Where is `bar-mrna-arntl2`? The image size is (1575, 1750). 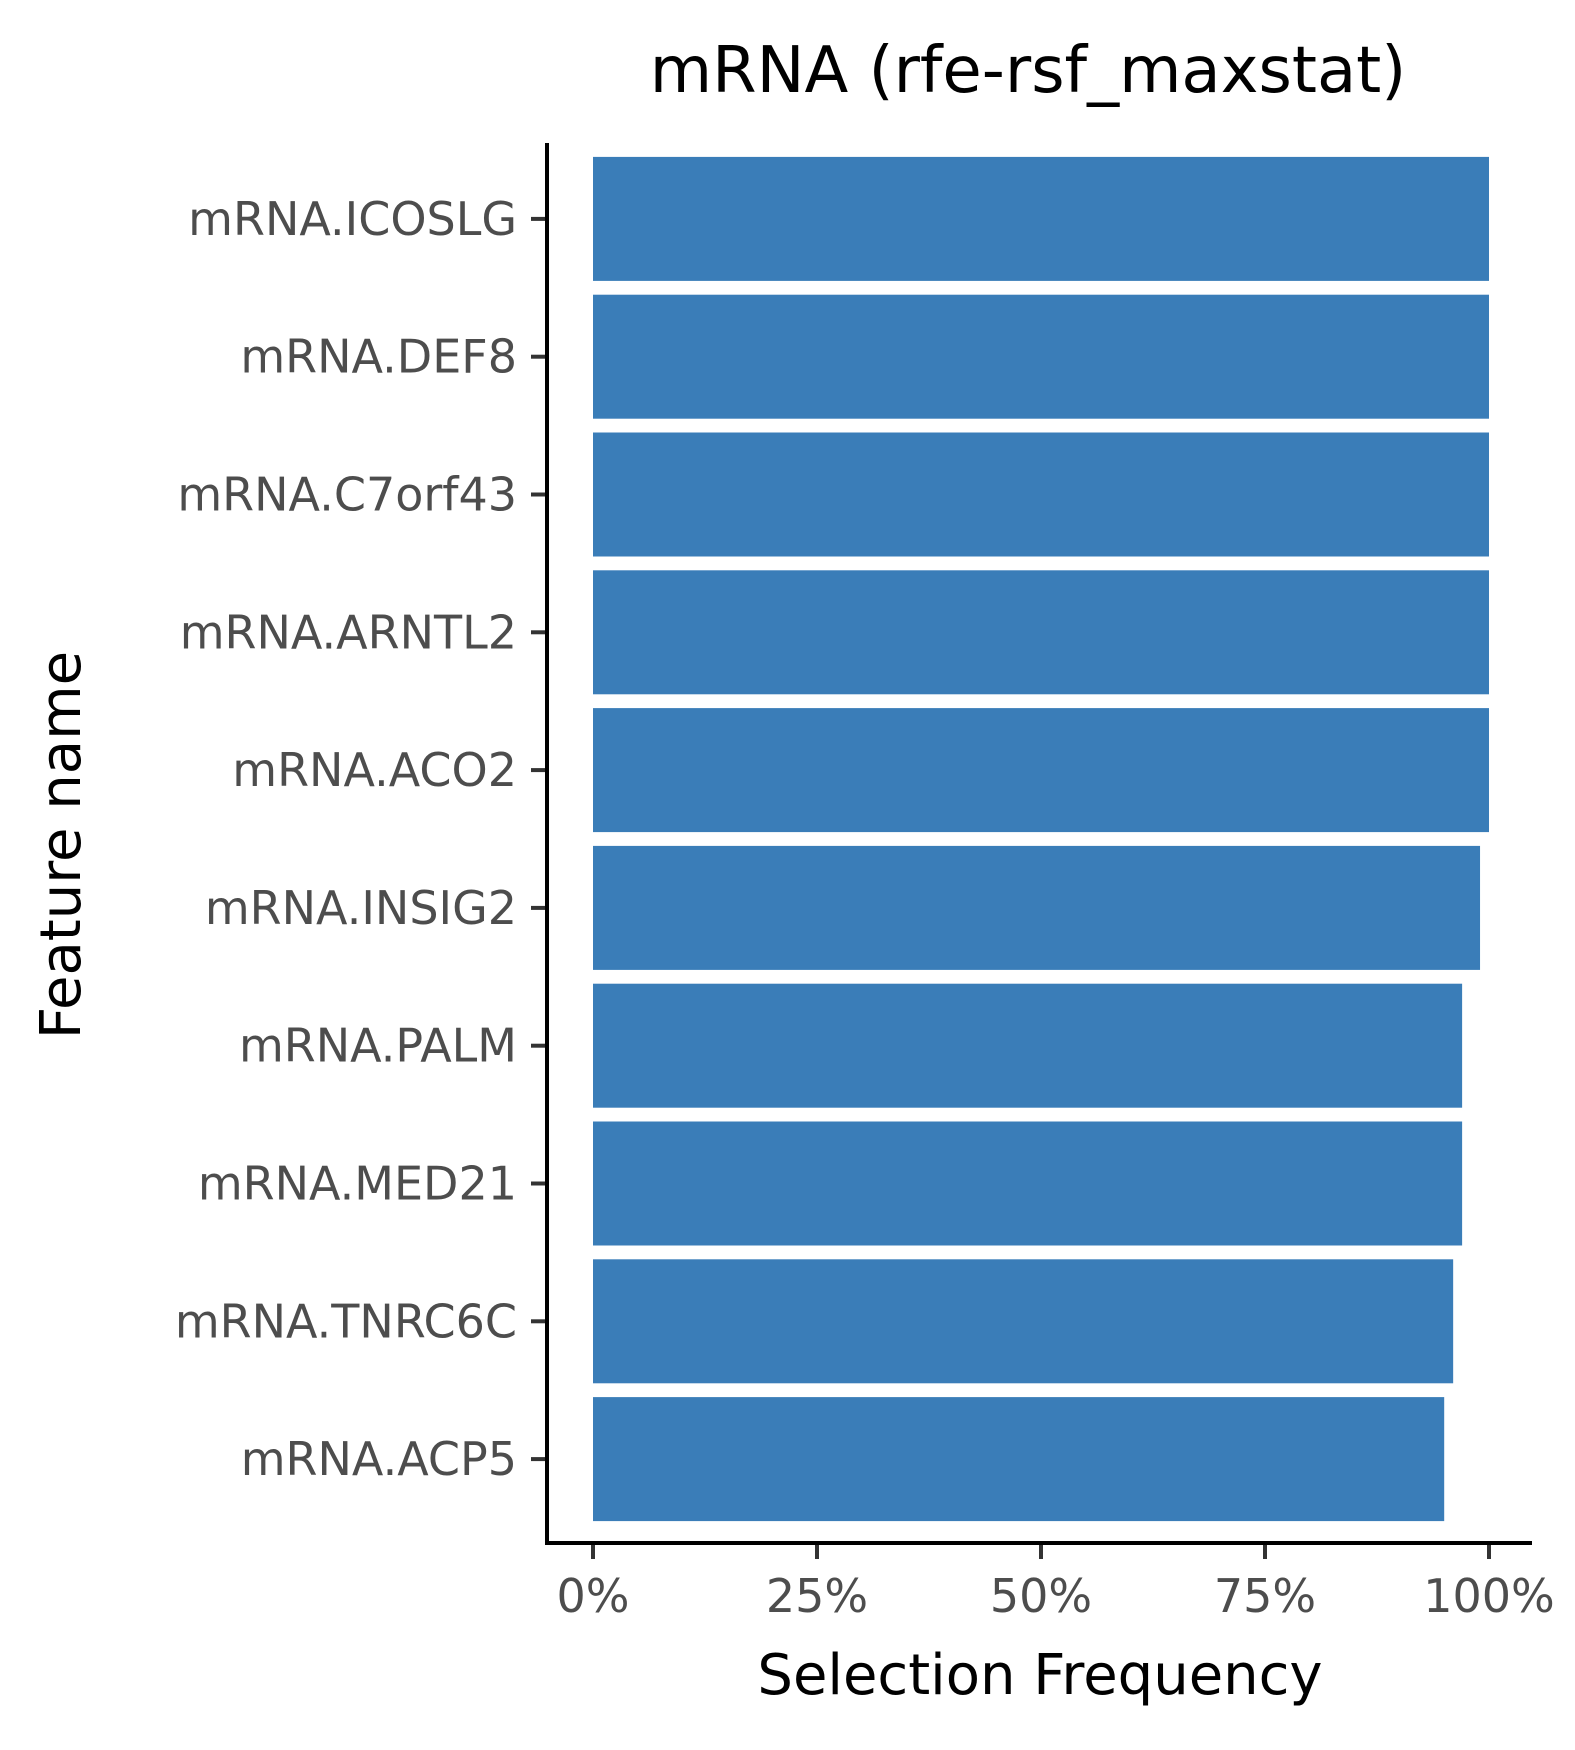 bar-mrna-arntl2 is located at coordinates (1041, 632).